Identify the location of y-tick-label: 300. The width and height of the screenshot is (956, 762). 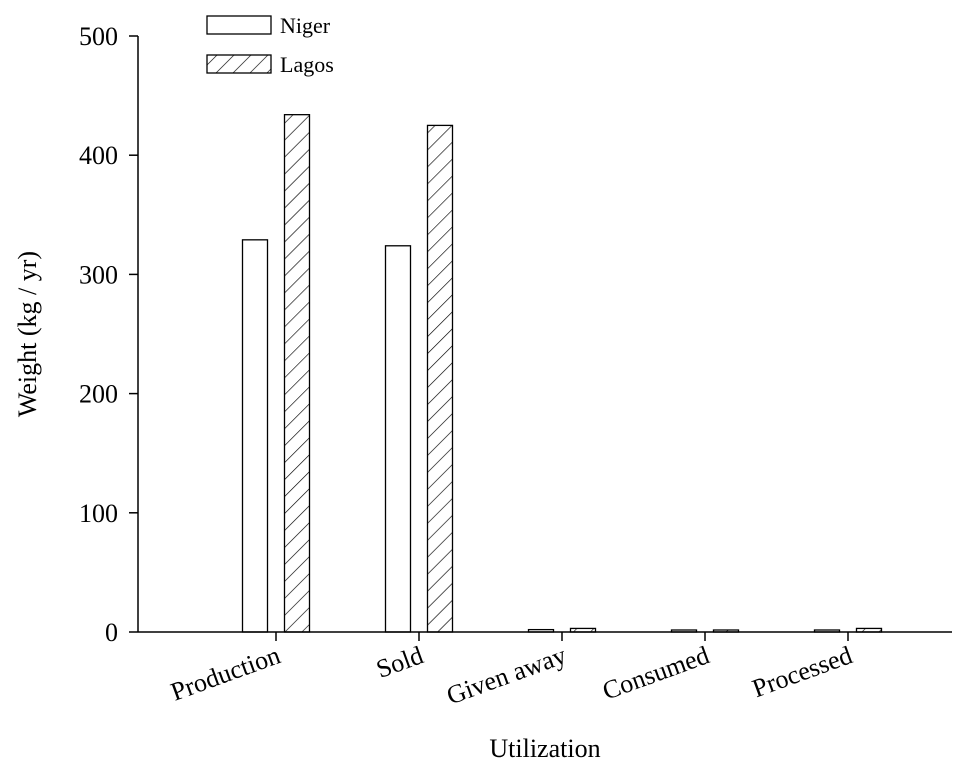
(98, 274).